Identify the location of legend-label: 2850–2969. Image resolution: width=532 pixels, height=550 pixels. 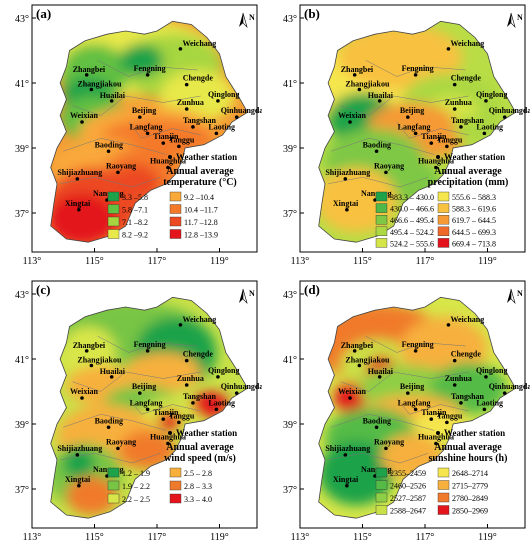
(470, 511).